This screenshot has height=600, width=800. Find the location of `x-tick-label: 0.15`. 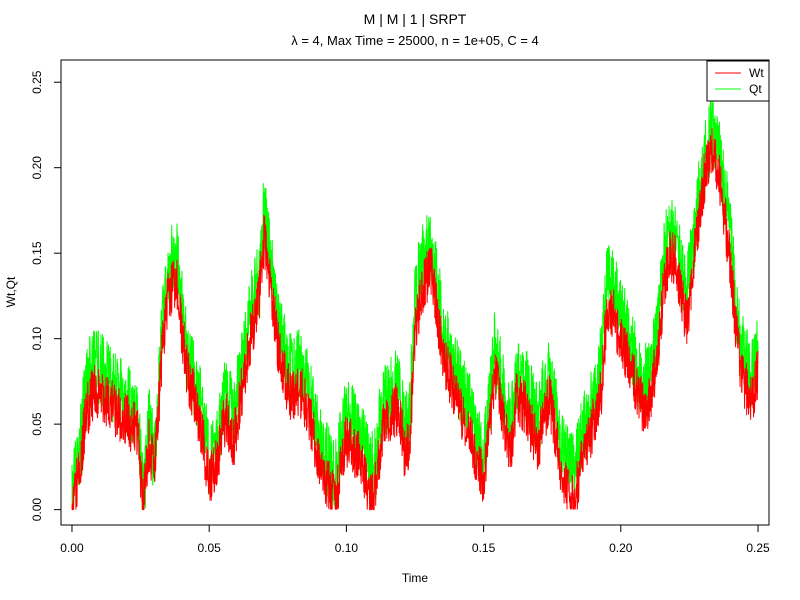

x-tick-label: 0.15 is located at coordinates (484, 548).